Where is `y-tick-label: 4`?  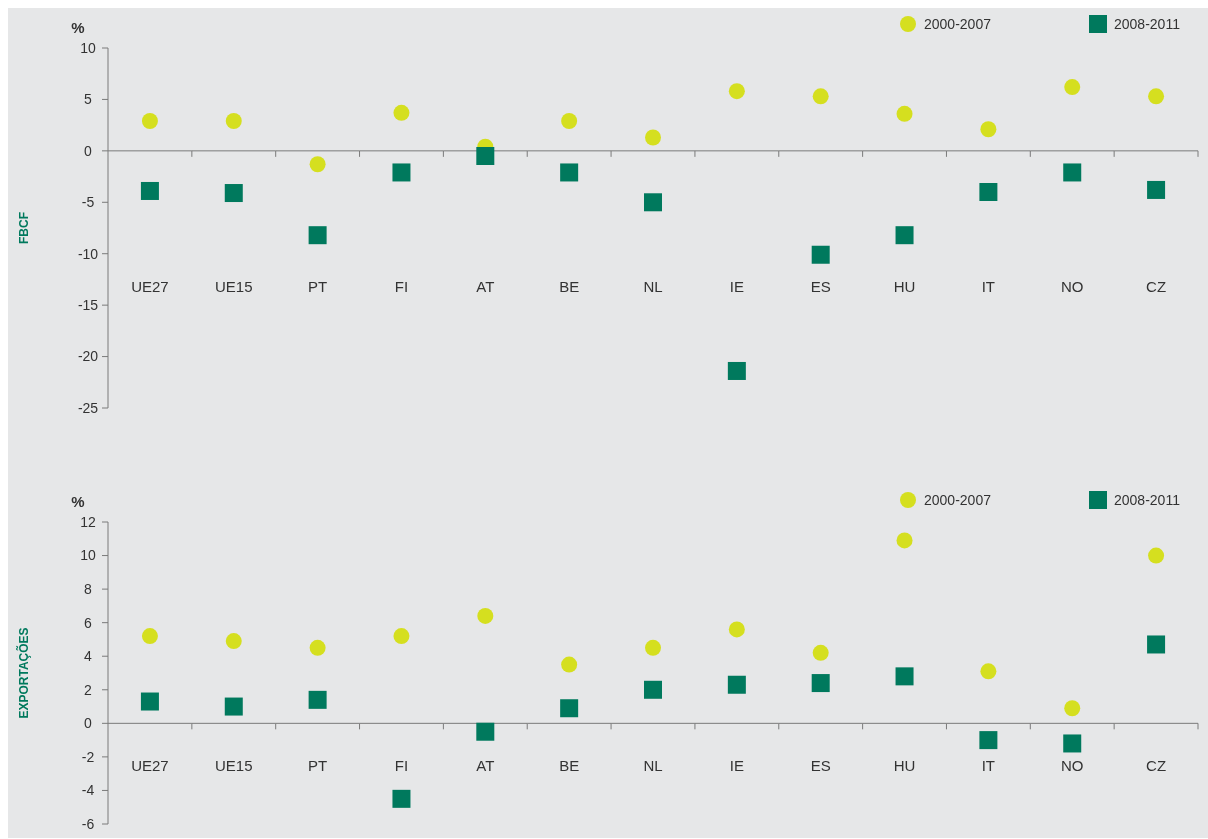
y-tick-label: 4 is located at coordinates (88, 656).